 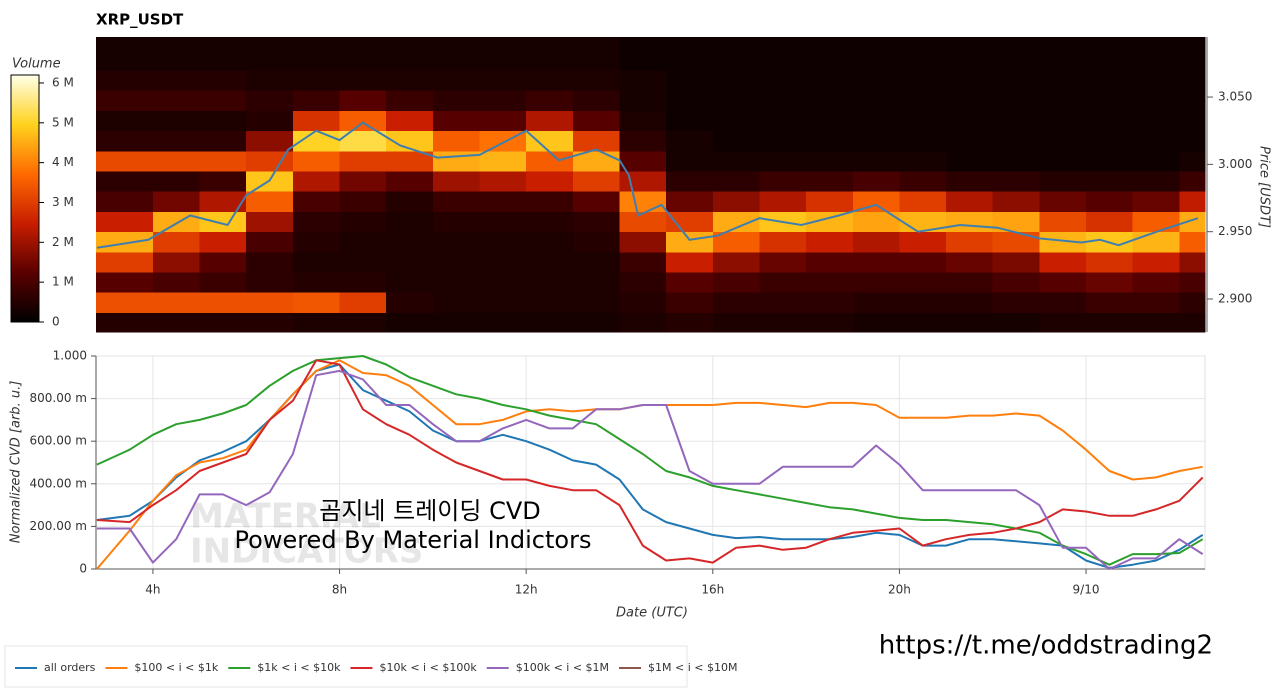 I want to click on legend-label: $1M < i < $10M, so click(x=692, y=667).